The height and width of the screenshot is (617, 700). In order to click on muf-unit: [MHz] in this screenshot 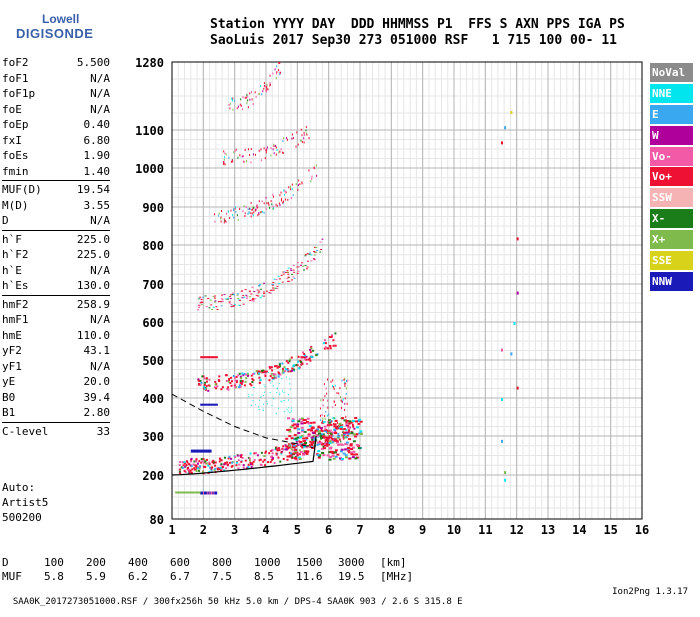, I will do `click(397, 576)`.